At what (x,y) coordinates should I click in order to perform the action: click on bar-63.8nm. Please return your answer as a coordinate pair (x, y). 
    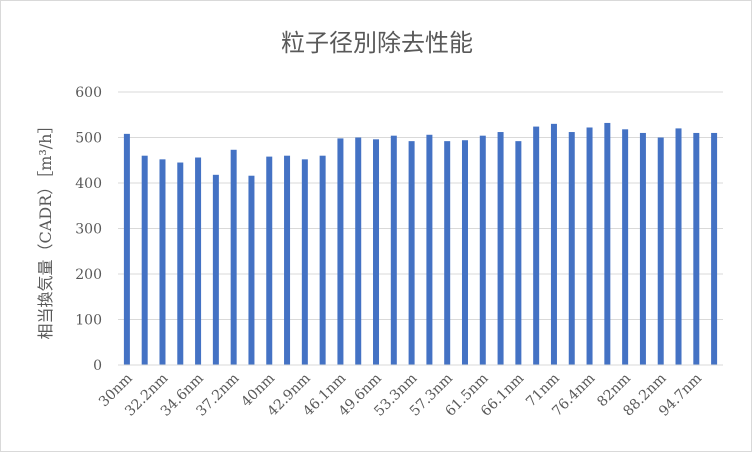
    Looking at the image, I should click on (500, 248).